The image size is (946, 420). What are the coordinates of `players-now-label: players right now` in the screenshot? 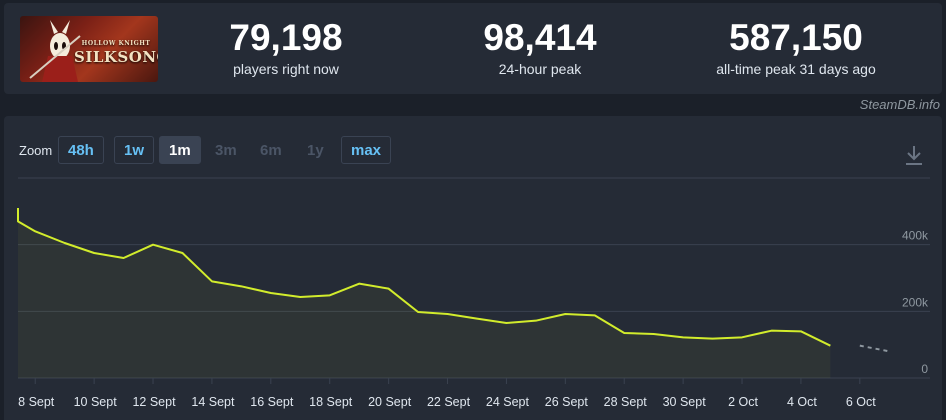 It's located at (286, 69).